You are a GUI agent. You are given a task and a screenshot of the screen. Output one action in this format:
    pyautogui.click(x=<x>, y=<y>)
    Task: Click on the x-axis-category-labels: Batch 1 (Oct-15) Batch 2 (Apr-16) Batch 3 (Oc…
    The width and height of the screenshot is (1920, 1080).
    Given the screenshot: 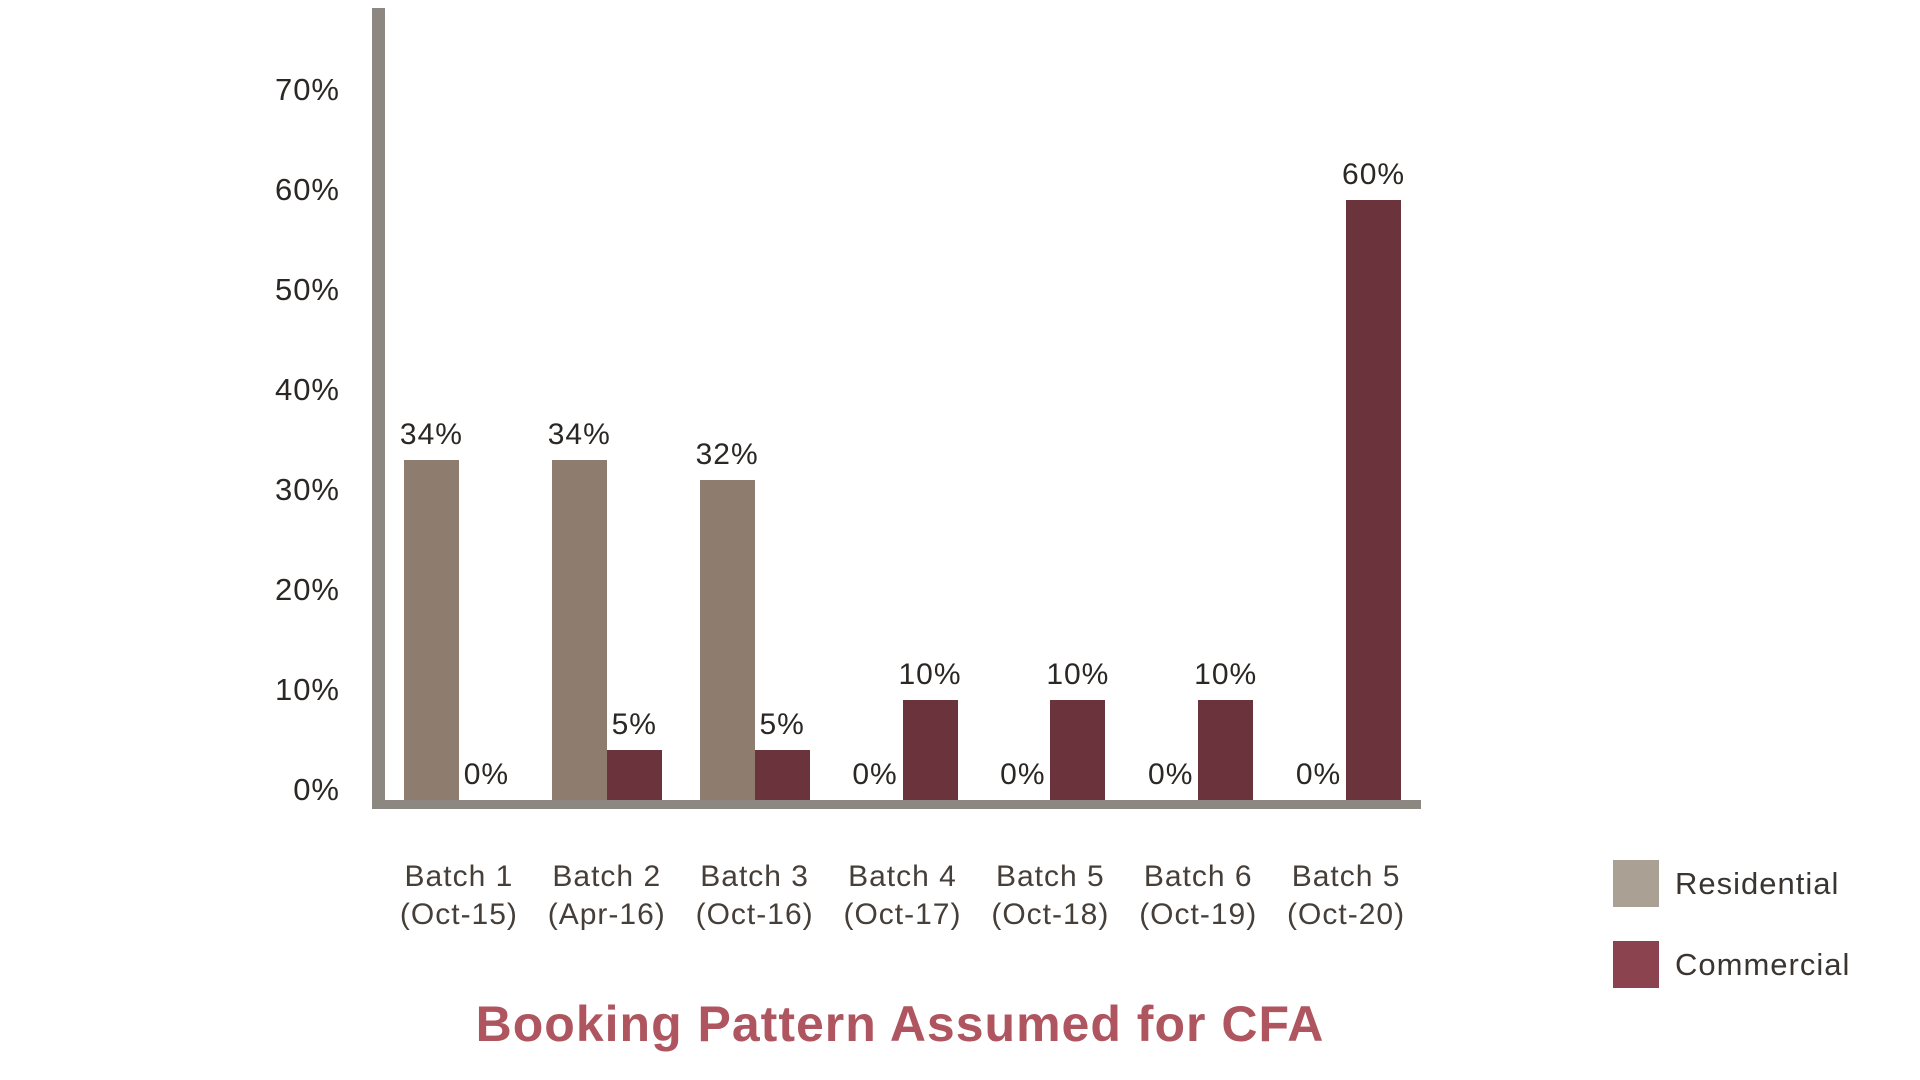 What is the action you would take?
    pyautogui.click(x=902, y=903)
    